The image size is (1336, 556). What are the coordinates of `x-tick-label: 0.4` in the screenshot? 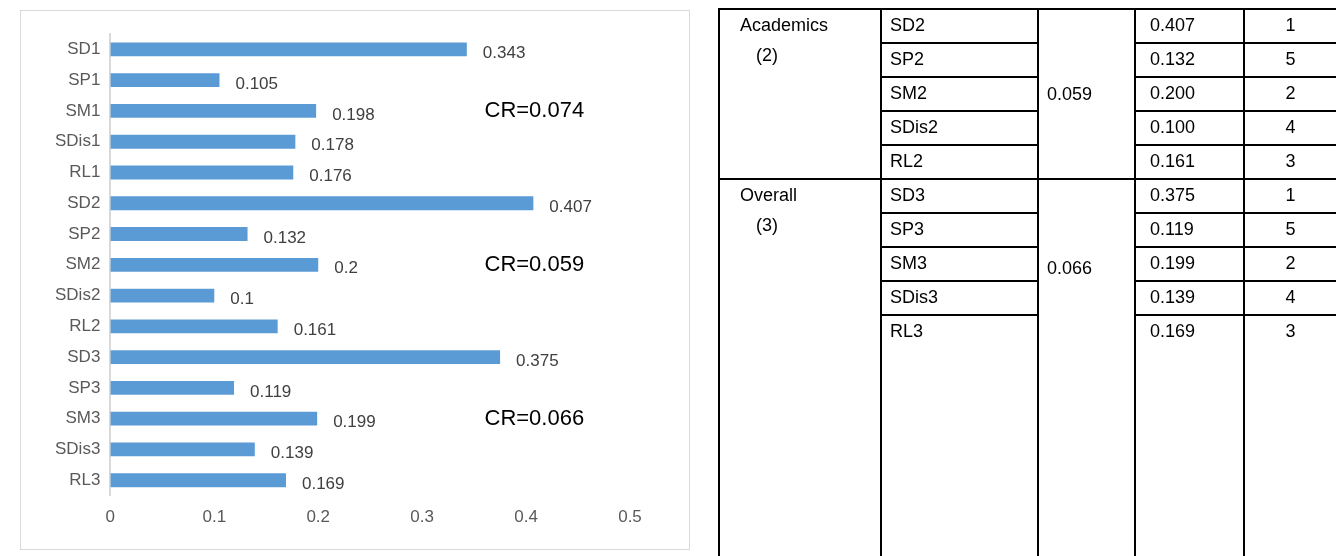 It's located at (526, 517).